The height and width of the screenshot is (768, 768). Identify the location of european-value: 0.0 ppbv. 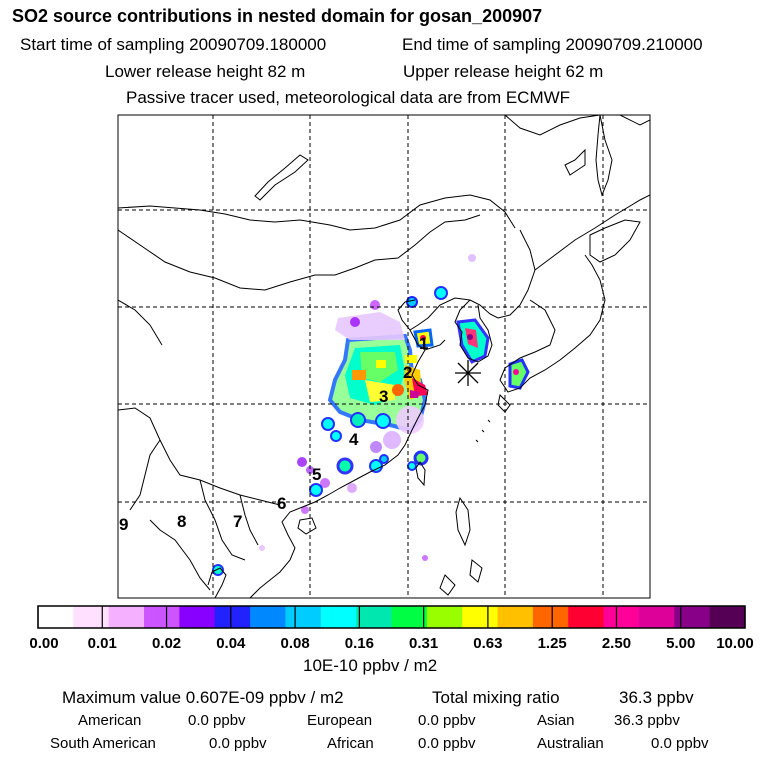
(447, 720).